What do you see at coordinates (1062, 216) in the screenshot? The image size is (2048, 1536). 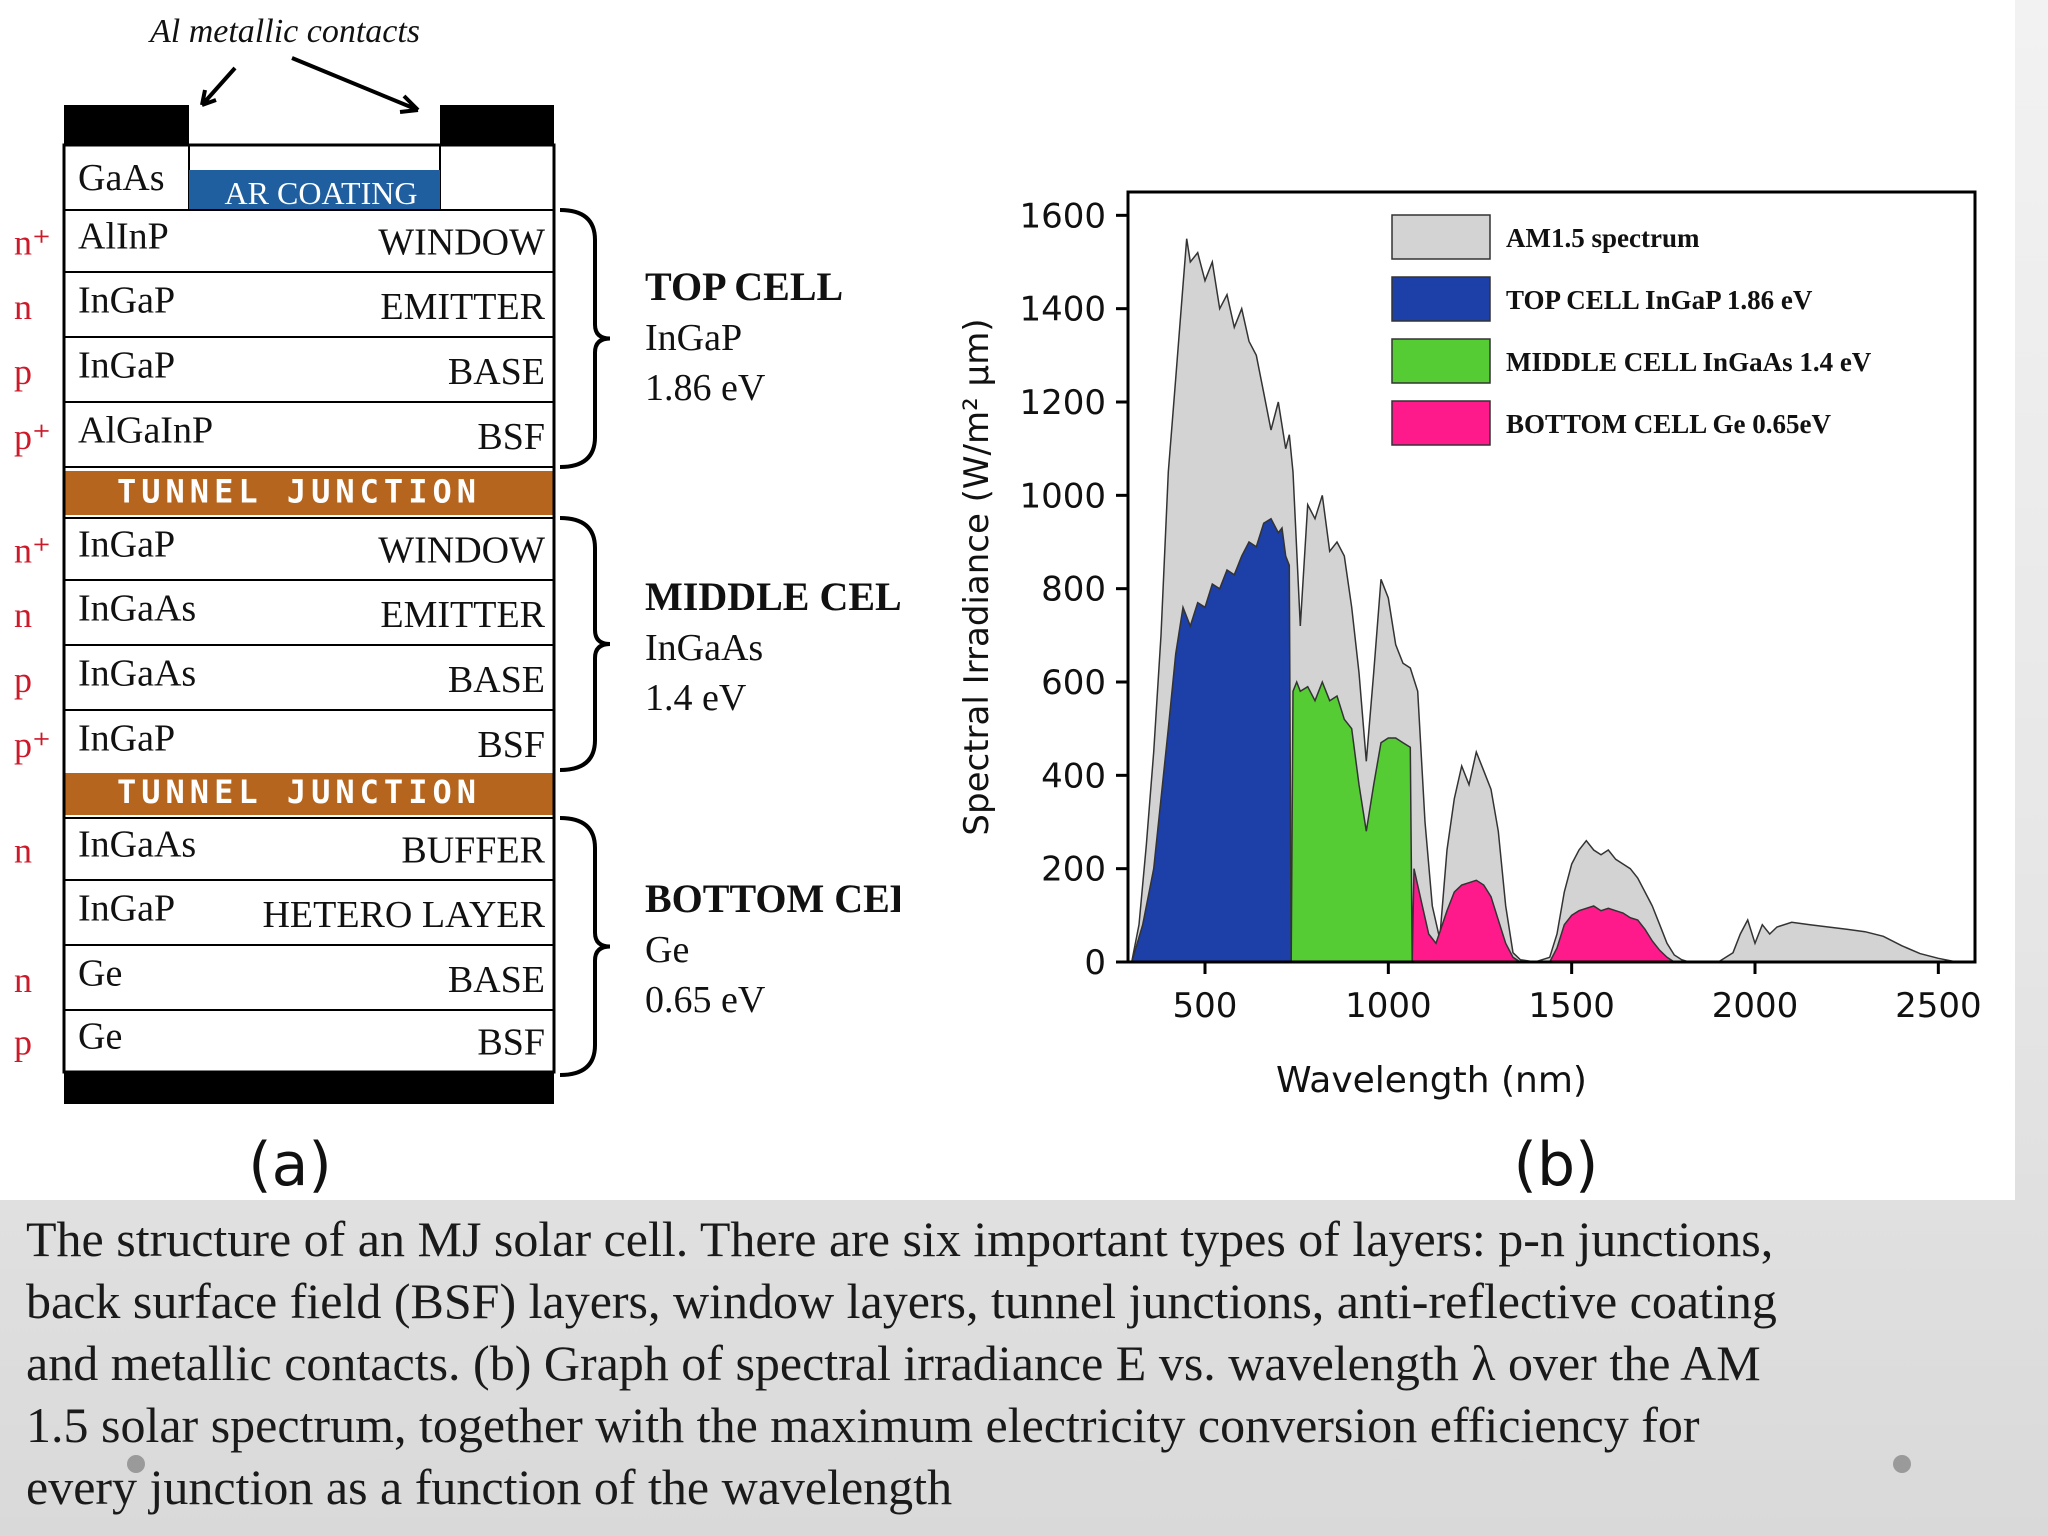 I see `y-tick-label: 1600` at bounding box center [1062, 216].